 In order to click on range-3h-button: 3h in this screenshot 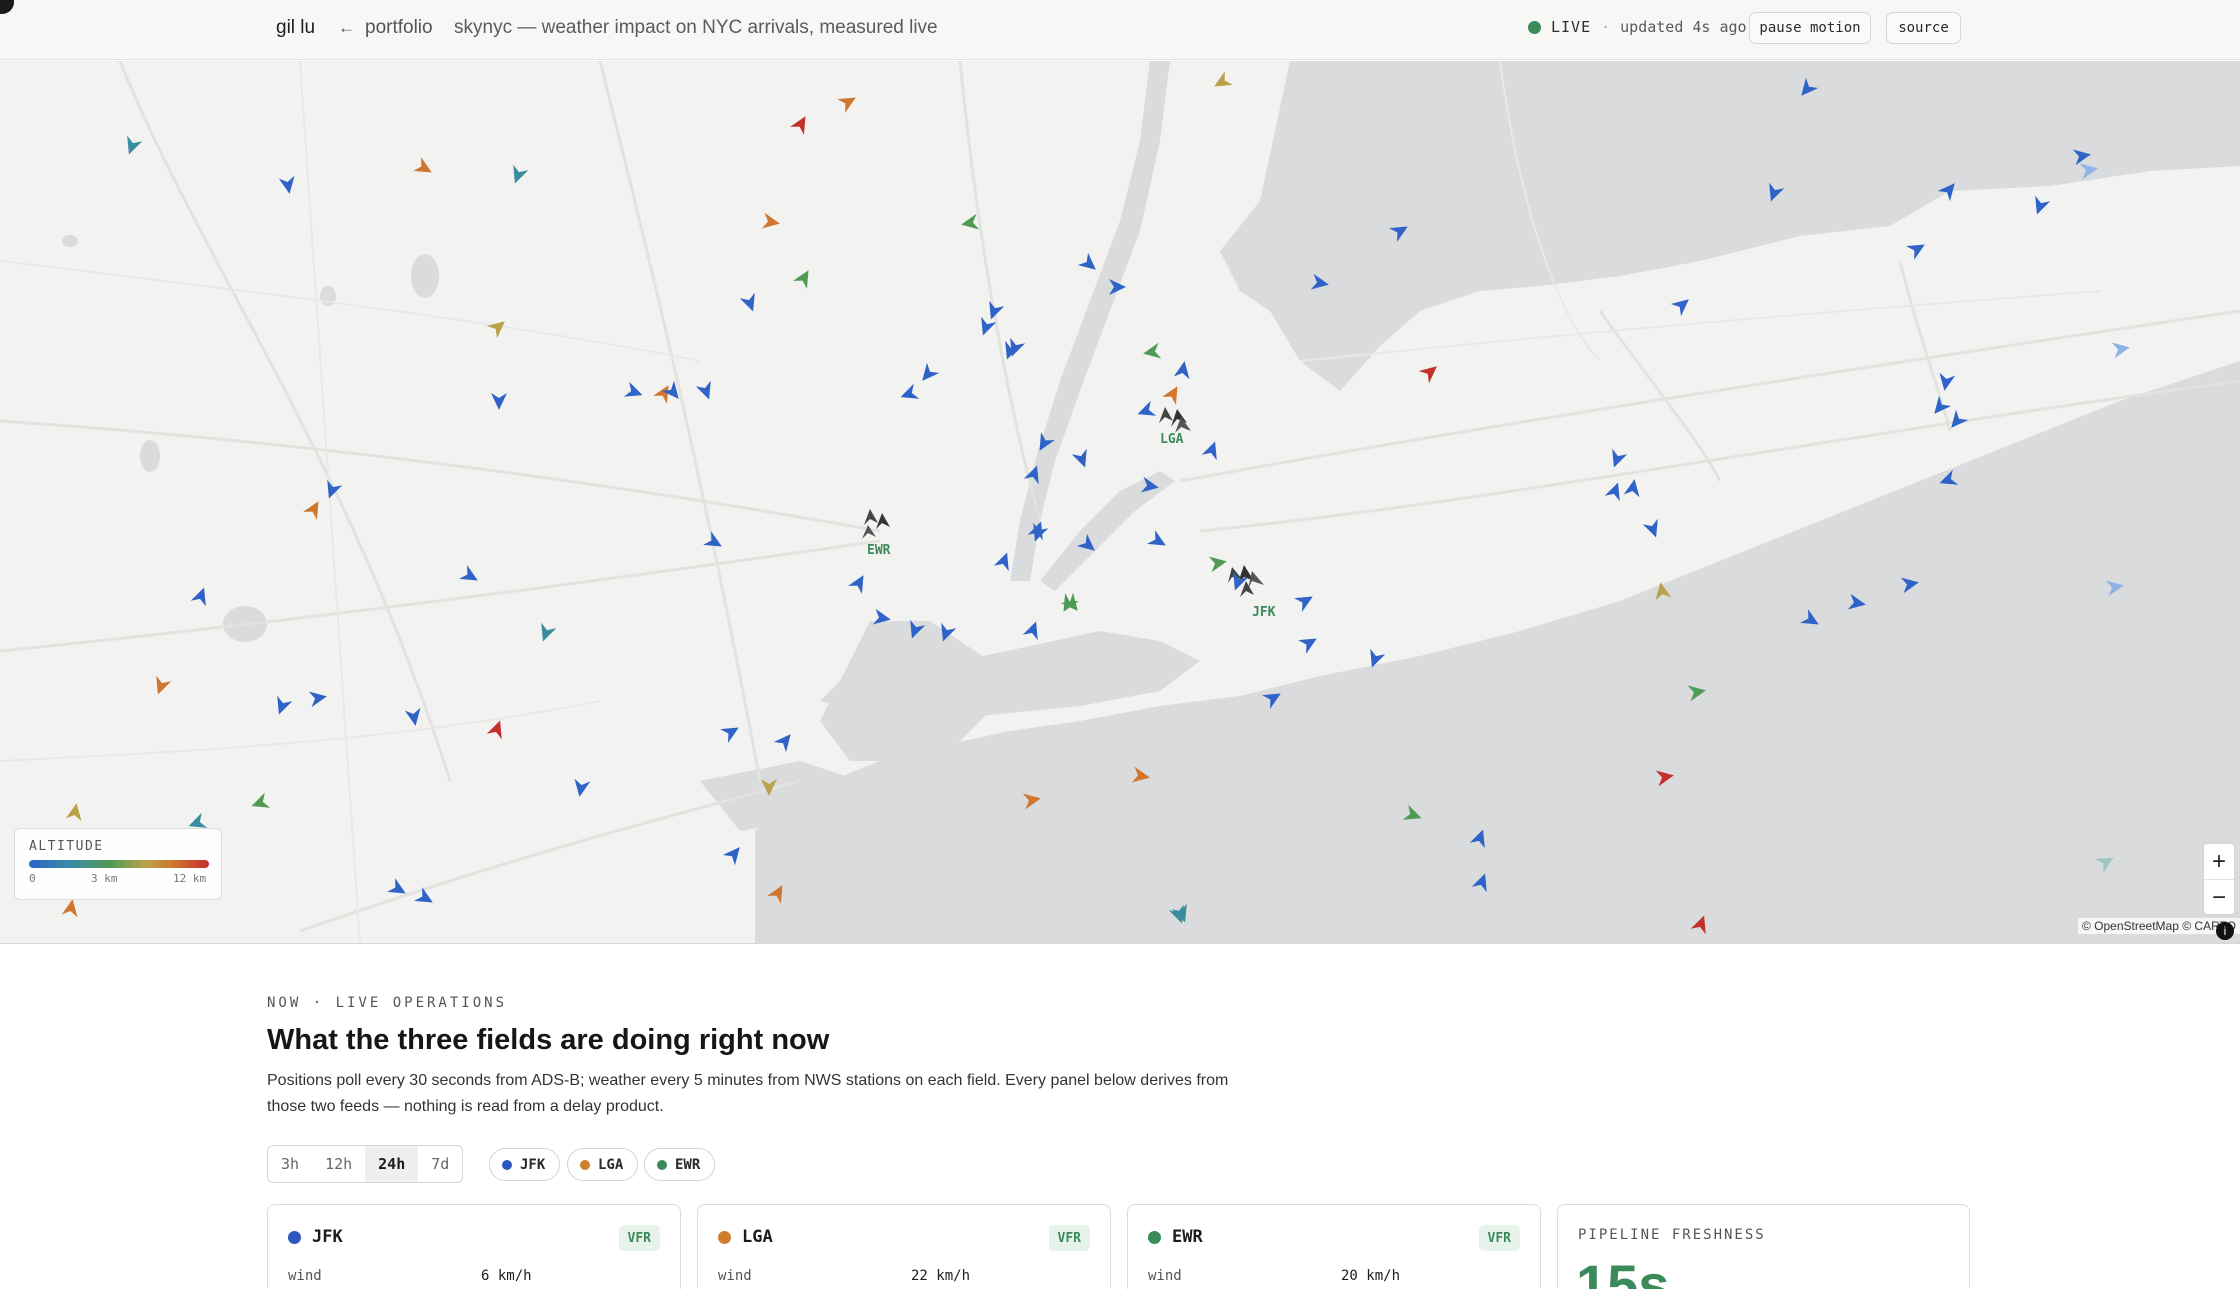, I will do `click(290, 1164)`.